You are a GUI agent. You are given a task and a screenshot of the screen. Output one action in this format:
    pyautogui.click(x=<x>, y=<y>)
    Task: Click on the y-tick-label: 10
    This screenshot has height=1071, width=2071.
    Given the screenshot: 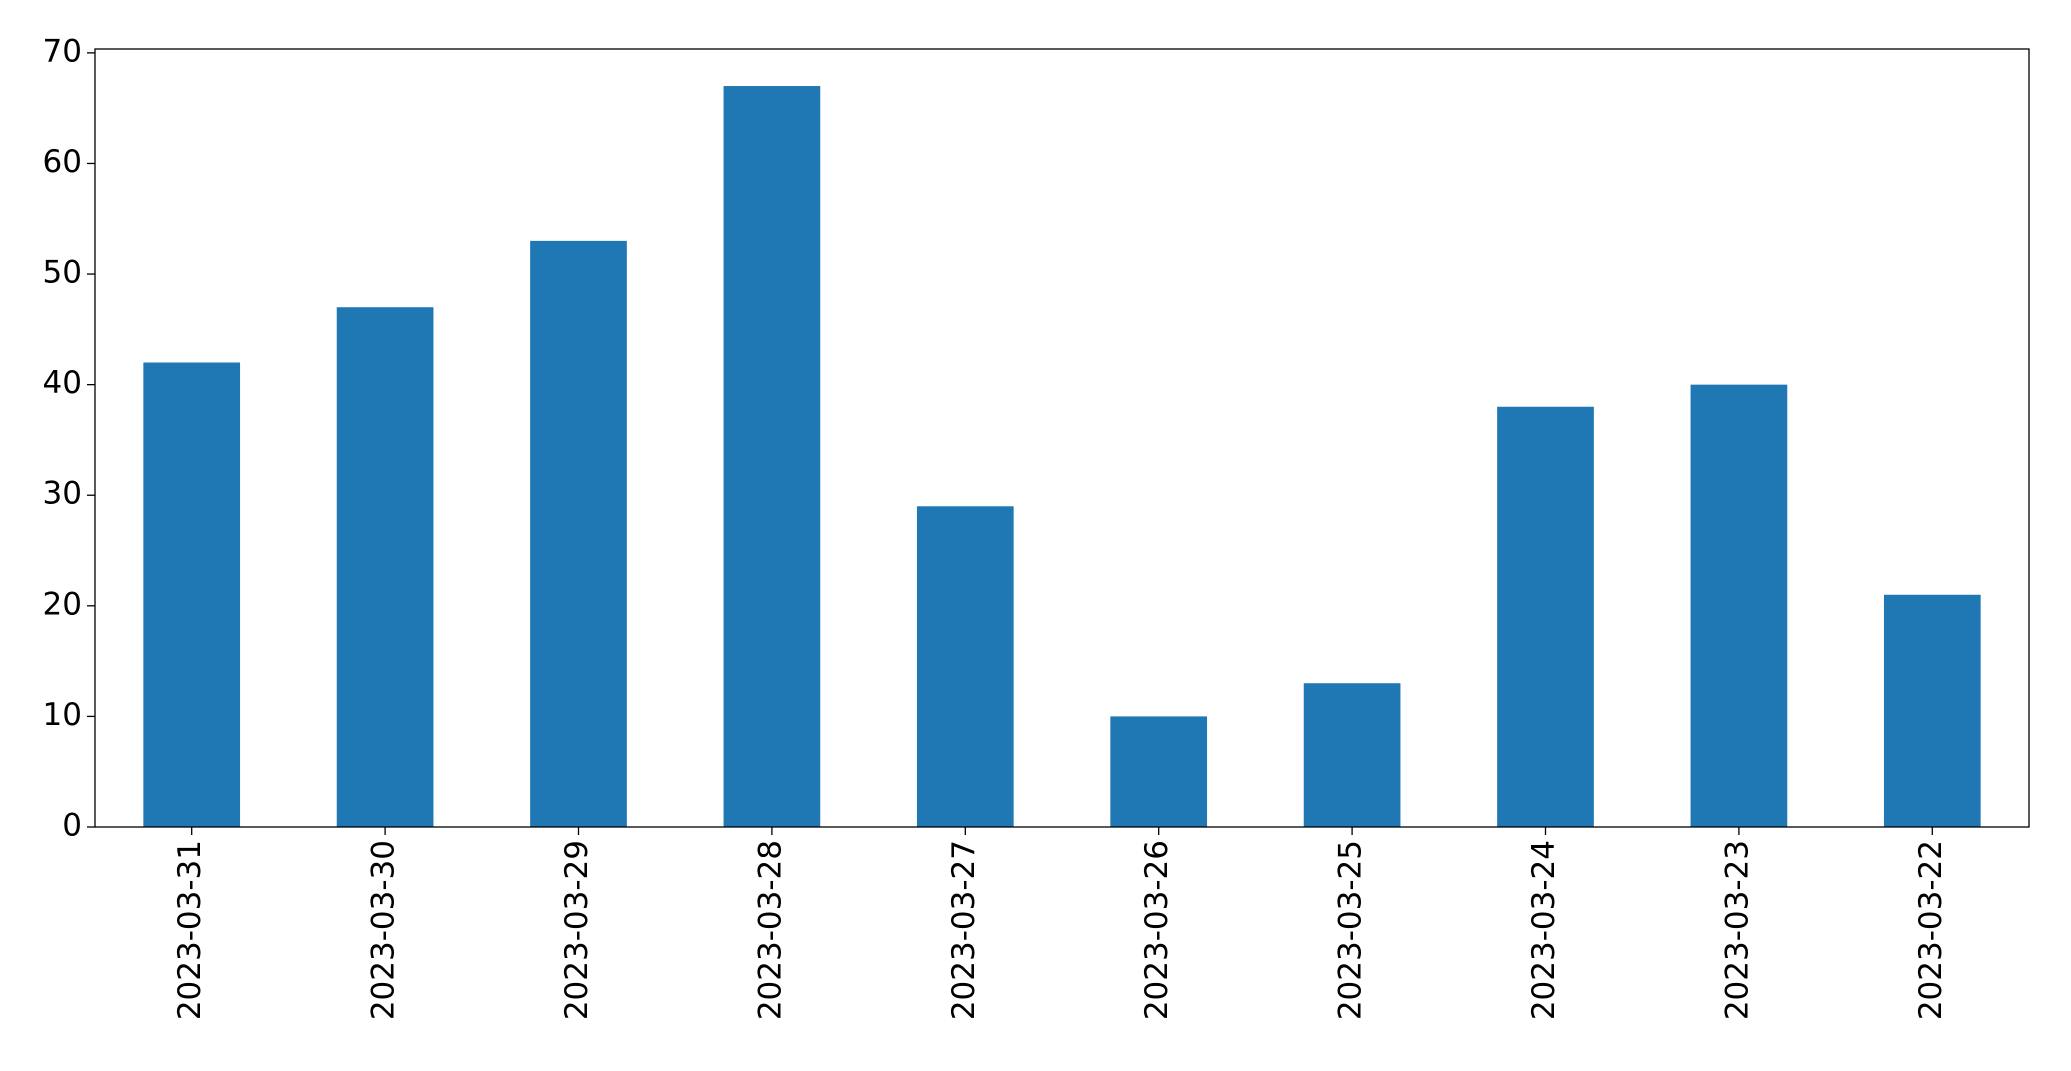 What is the action you would take?
    pyautogui.click(x=62, y=715)
    